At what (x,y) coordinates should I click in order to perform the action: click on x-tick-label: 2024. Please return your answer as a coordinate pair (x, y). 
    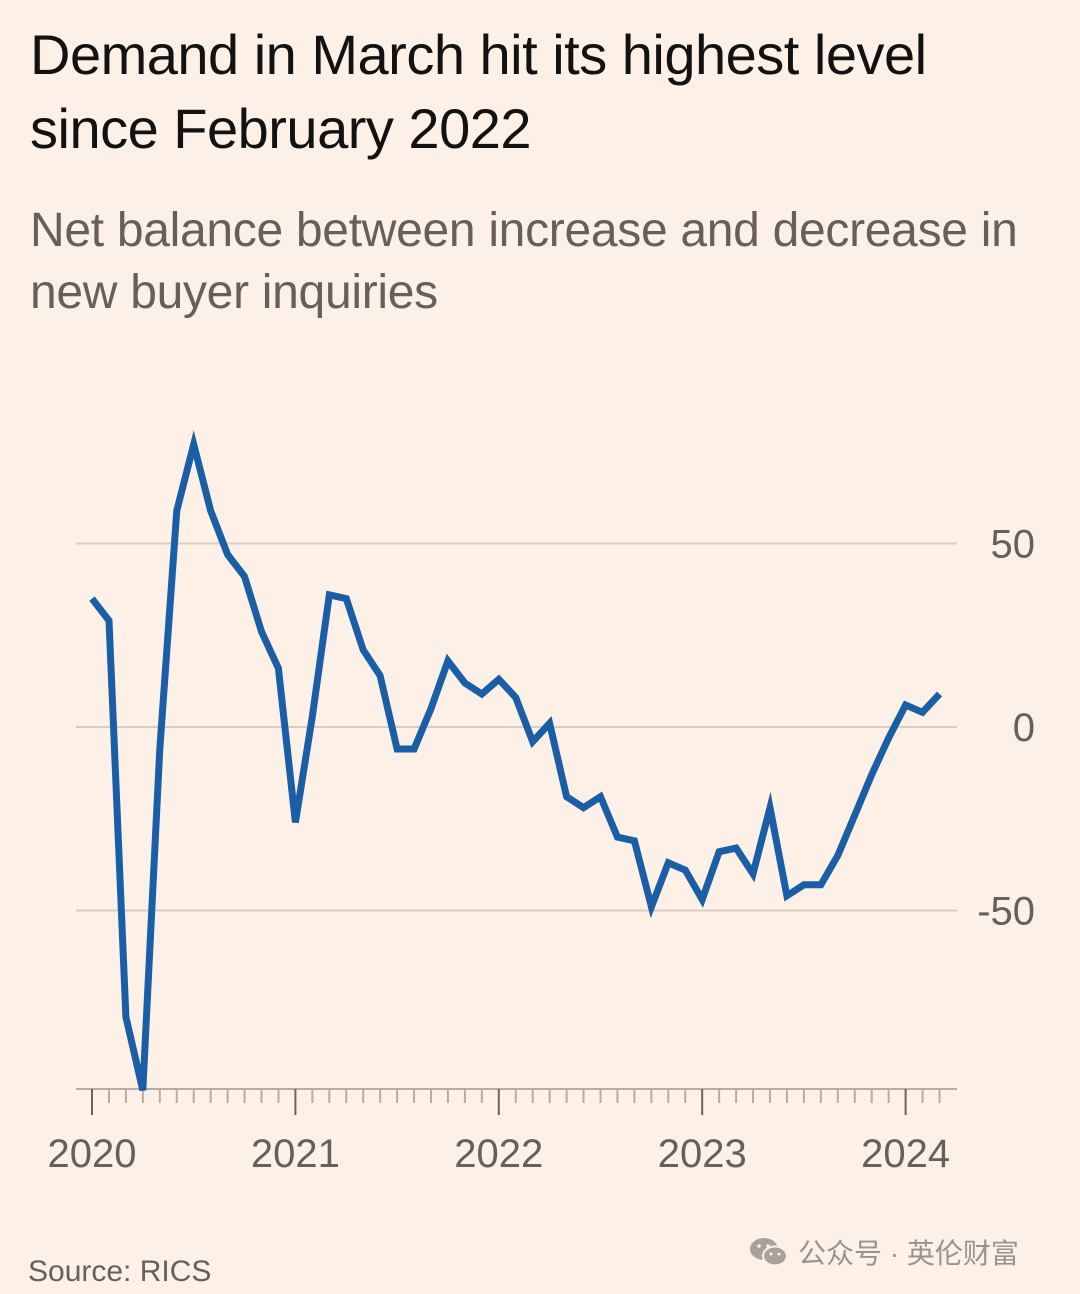
    Looking at the image, I should click on (905, 1154).